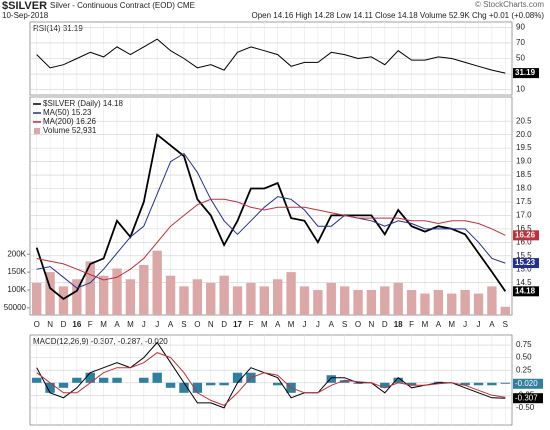  I want to click on y-tick-label: 19.0, so click(524, 161).